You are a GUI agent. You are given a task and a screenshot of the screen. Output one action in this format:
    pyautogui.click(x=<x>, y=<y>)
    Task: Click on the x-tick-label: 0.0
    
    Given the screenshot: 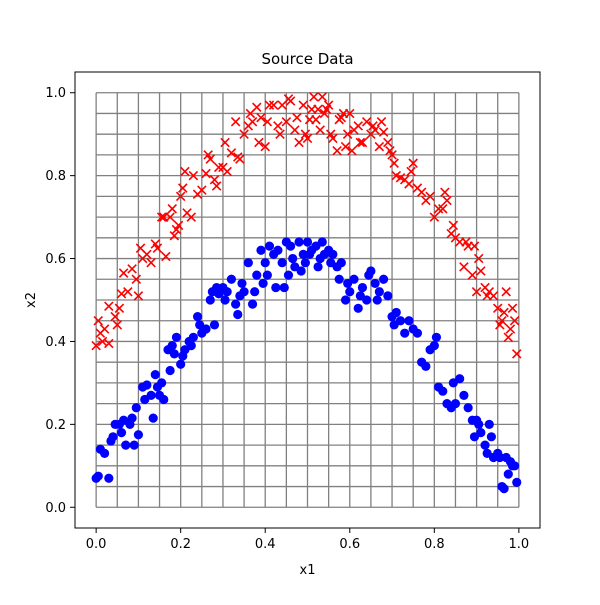 What is the action you would take?
    pyautogui.click(x=96, y=544)
    